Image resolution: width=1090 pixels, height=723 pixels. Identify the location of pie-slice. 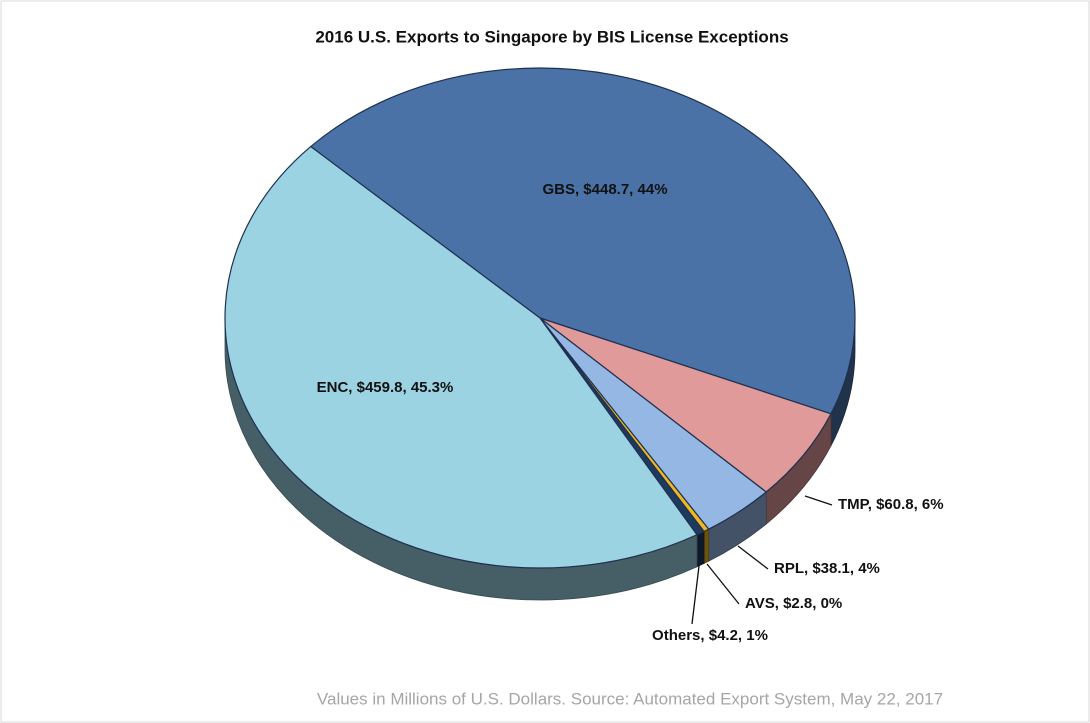
(685, 421).